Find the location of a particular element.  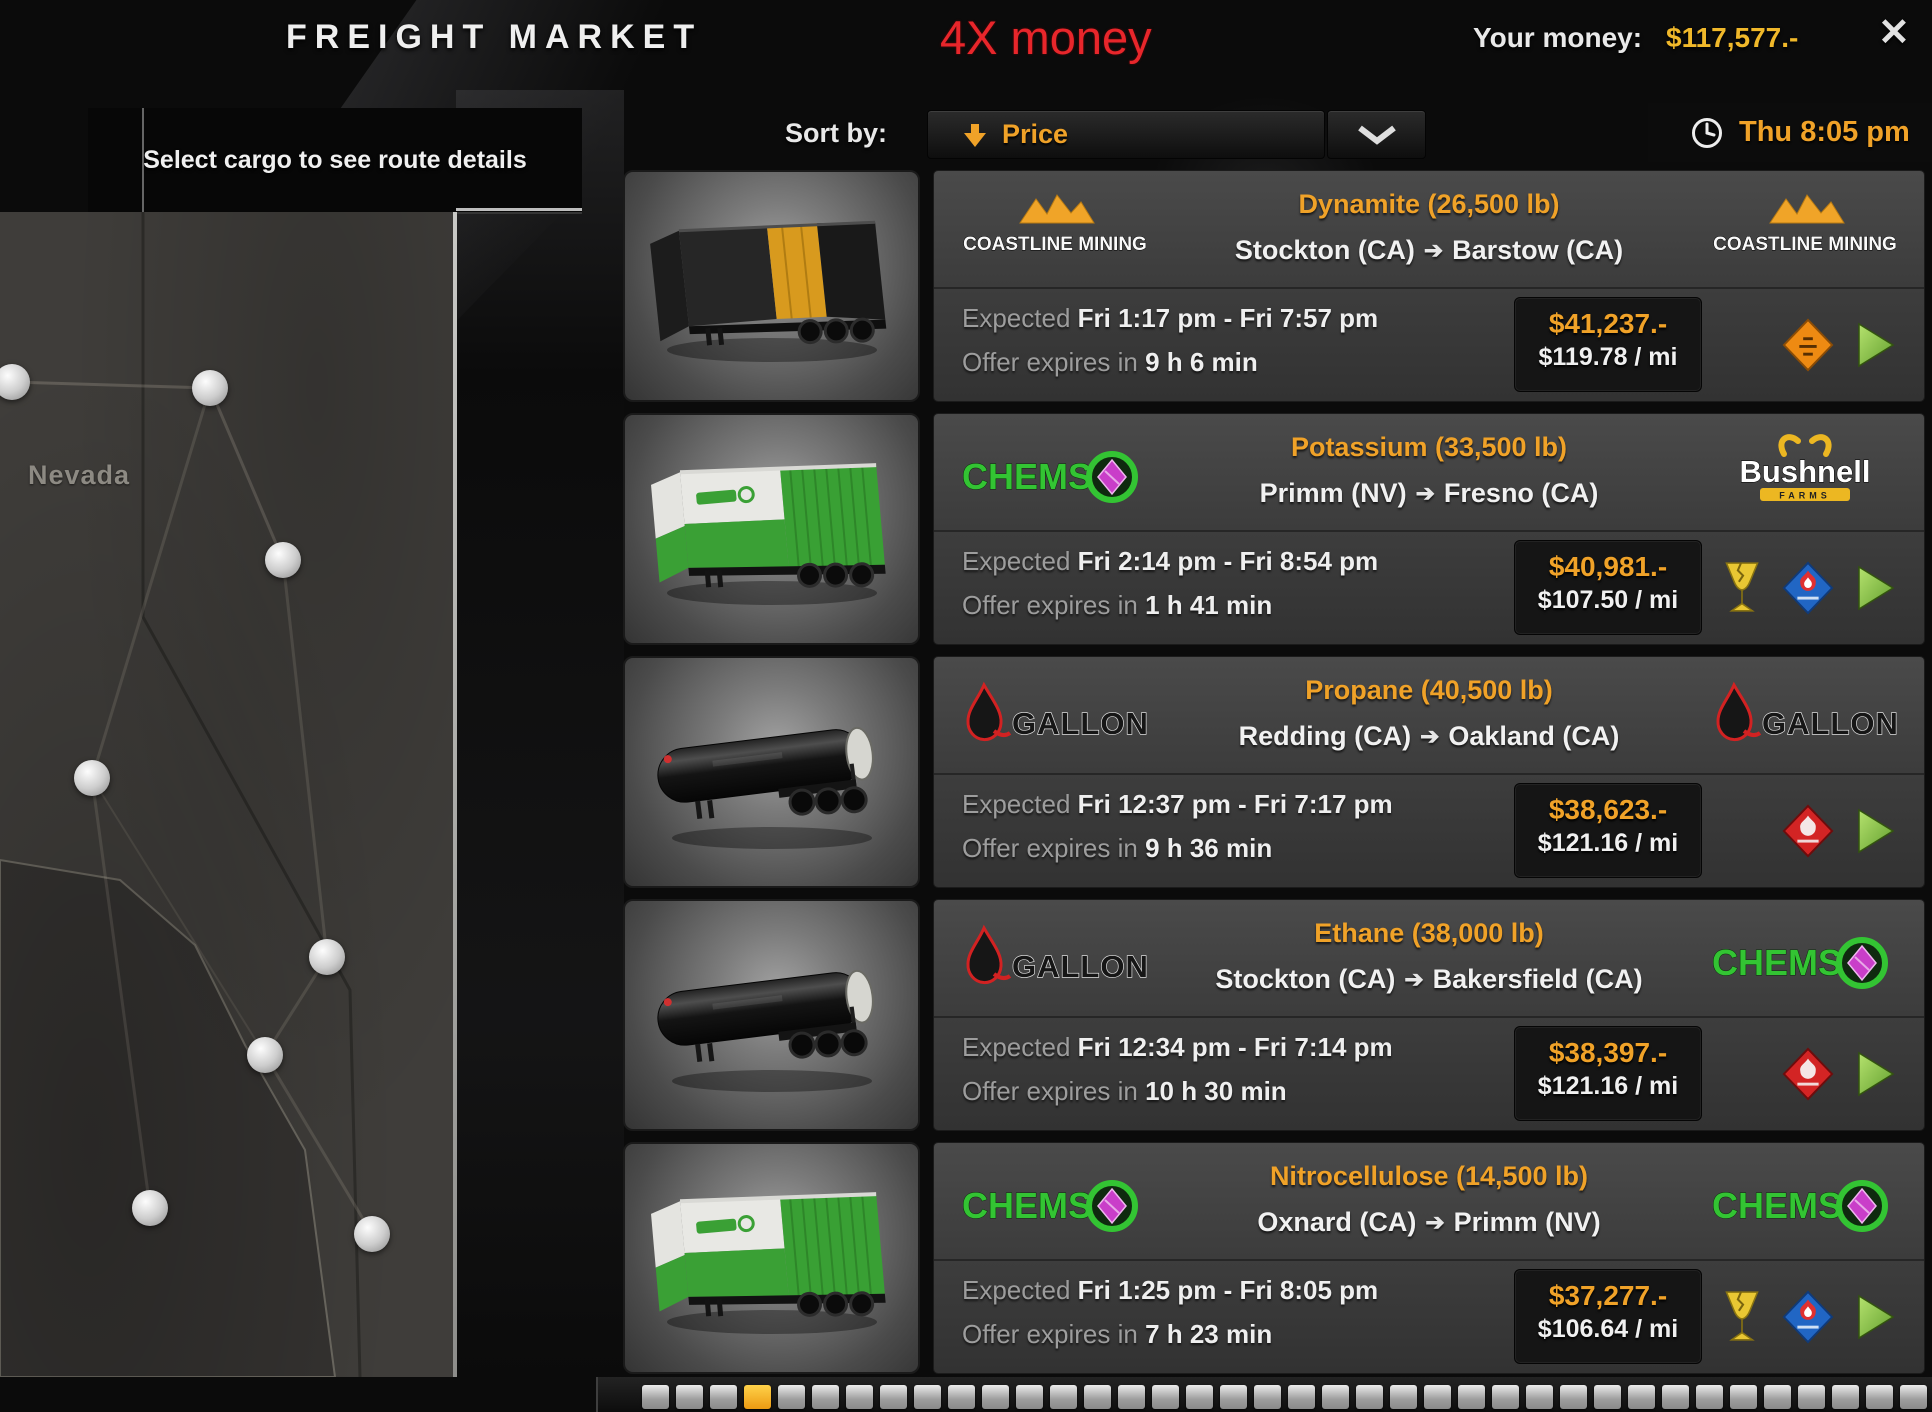

sender-company-logo: CHEMS is located at coordinates (1055, 472).